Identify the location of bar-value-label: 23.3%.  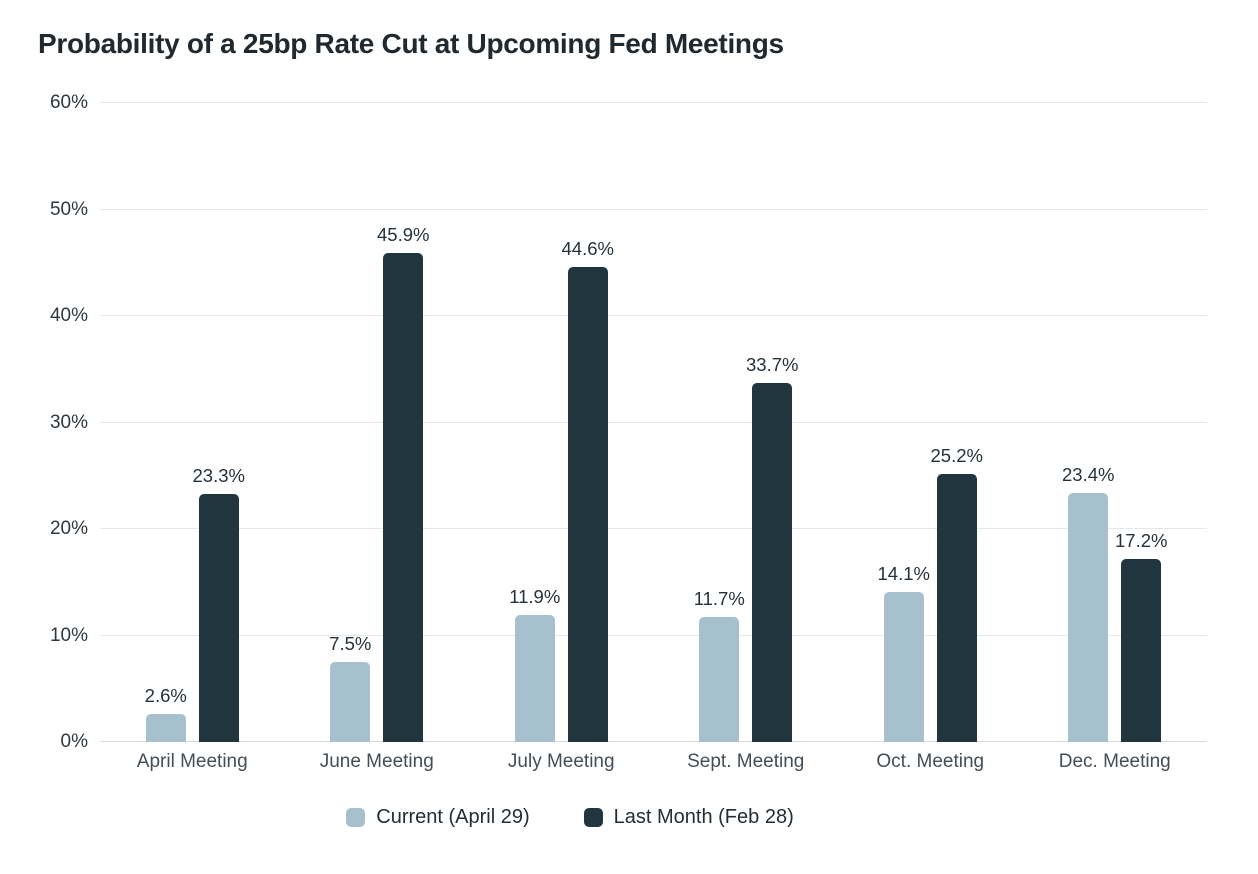
(218, 475).